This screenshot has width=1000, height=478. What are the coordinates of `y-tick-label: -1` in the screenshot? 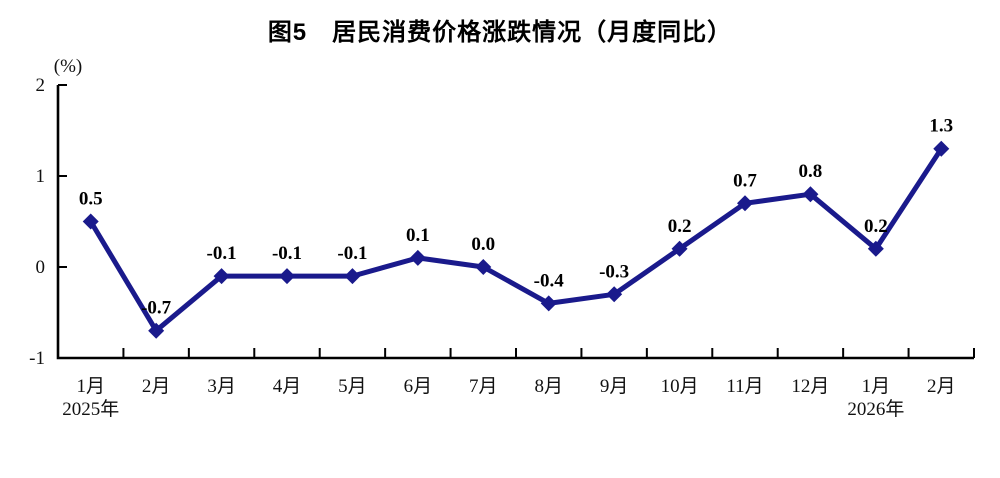 It's located at (37, 358).